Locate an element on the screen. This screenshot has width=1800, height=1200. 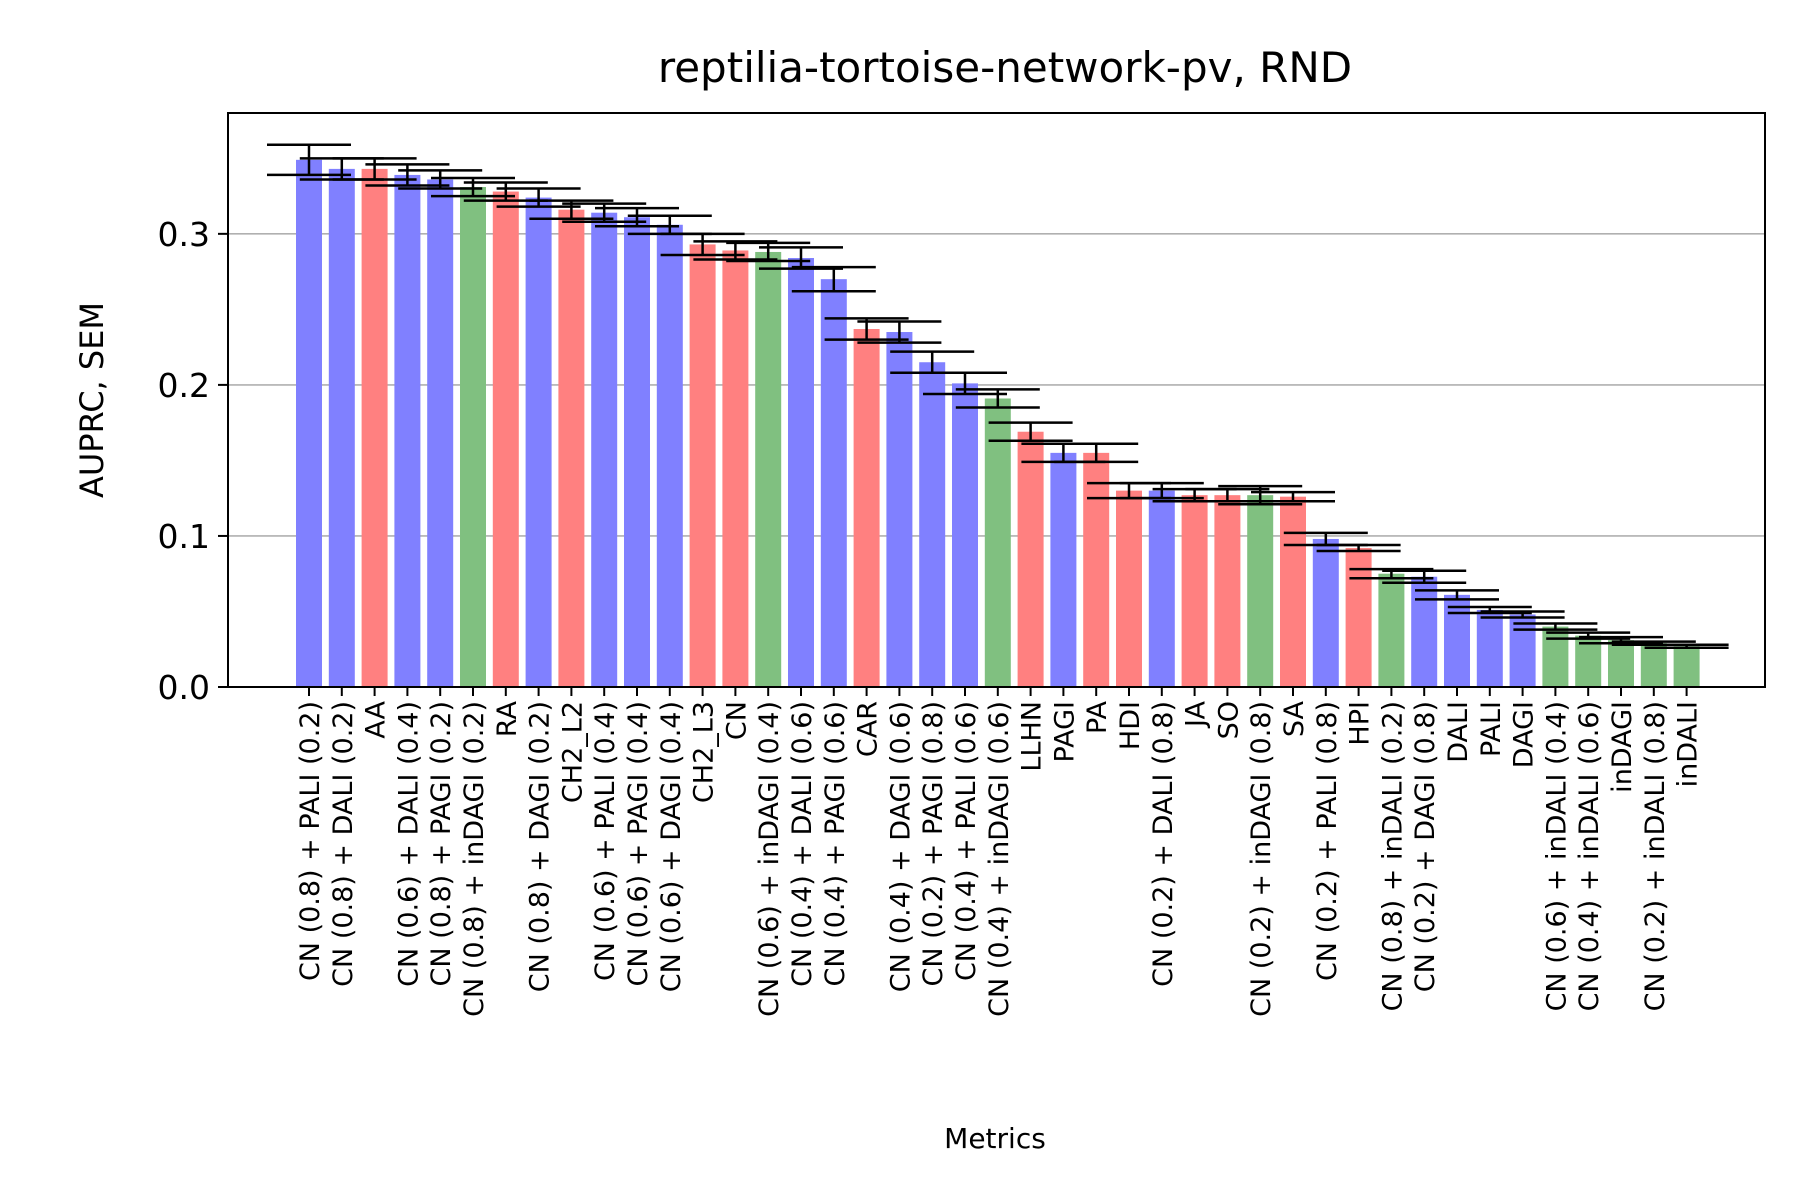
x-tick-label: CN (0.6) + PALI (0.4) is located at coordinates (605, 841).